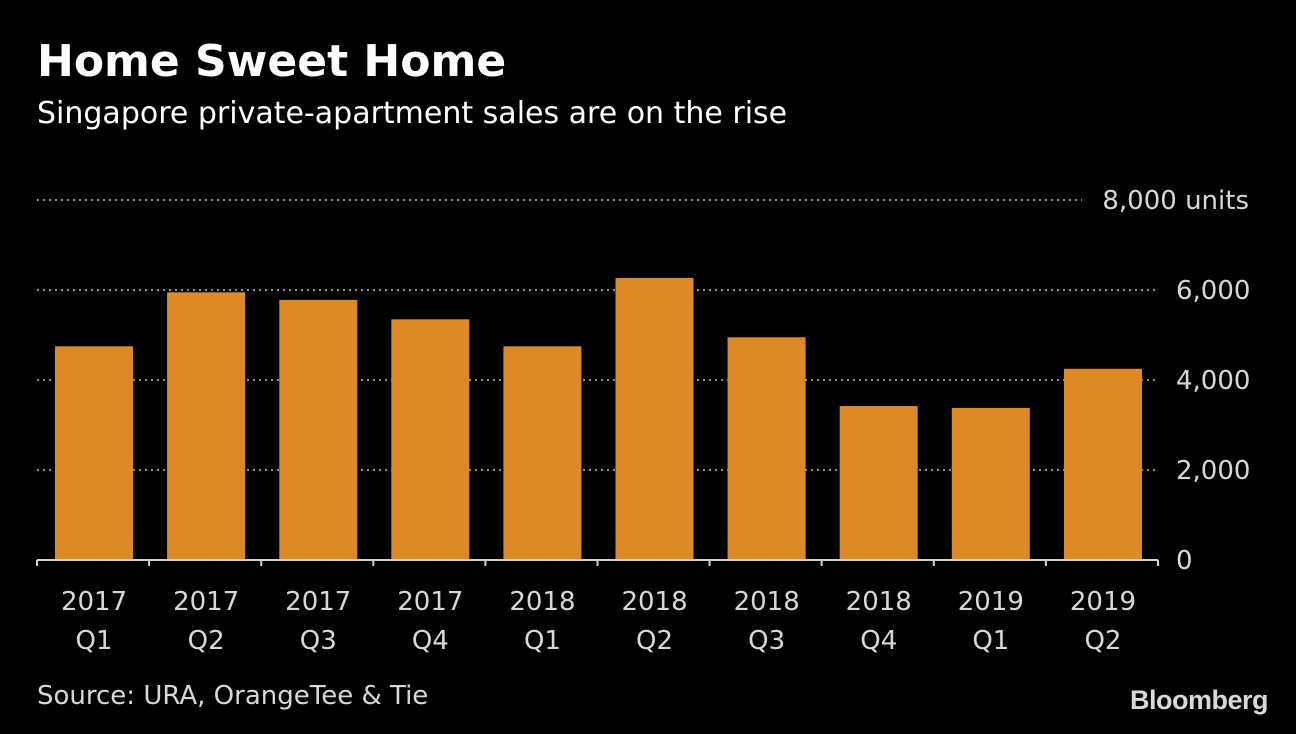  I want to click on y-axis-labels: 0 2,000 4,000 6,000 8,000 units, so click(1176, 381).